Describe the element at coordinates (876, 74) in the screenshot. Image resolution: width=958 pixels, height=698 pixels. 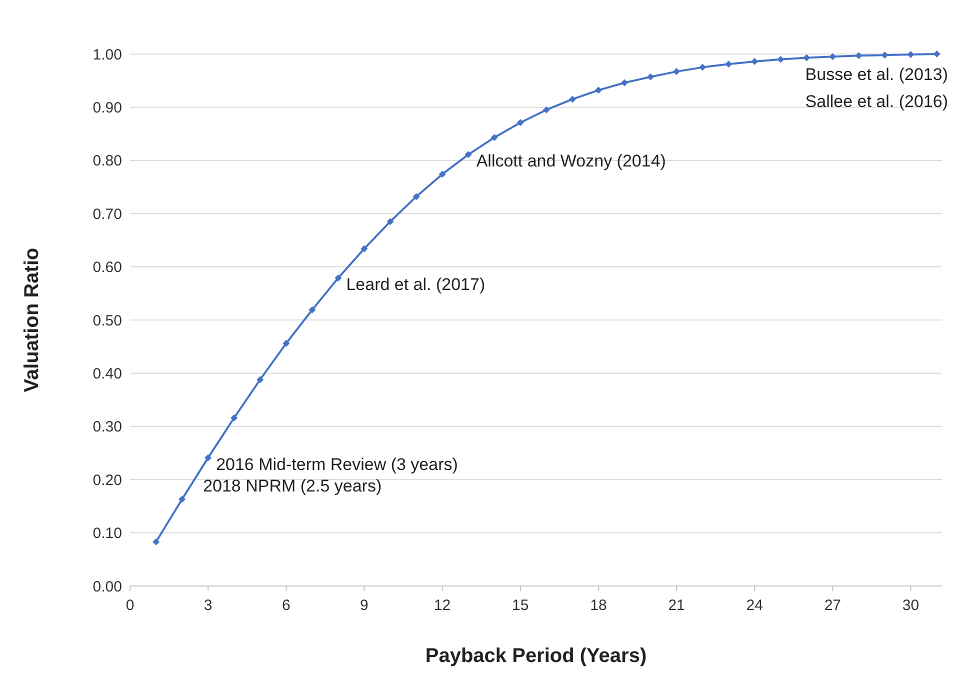
I see `annotation: Busse et al. (2013)` at that location.